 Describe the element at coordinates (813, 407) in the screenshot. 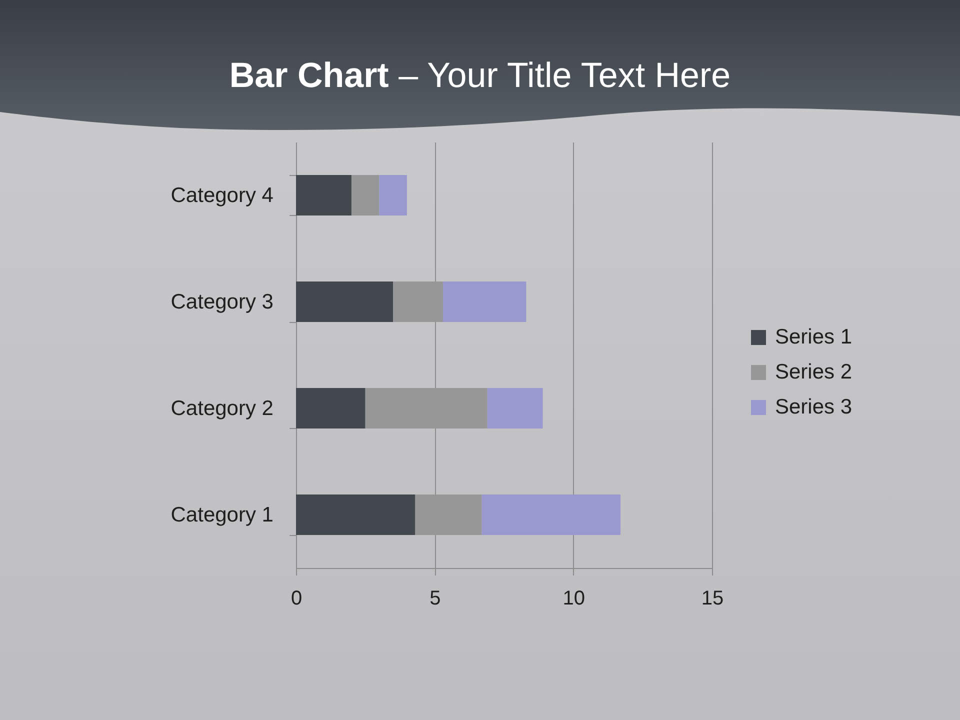

I see `legend-label: Series 3` at that location.